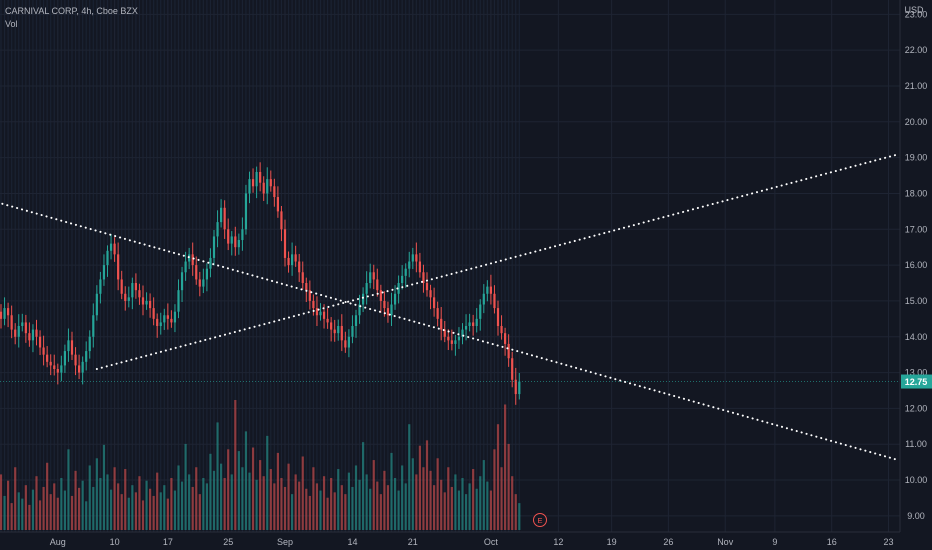 The width and height of the screenshot is (932, 550). Describe the element at coordinates (888, 542) in the screenshot. I see `time-tick-label: 23` at that location.